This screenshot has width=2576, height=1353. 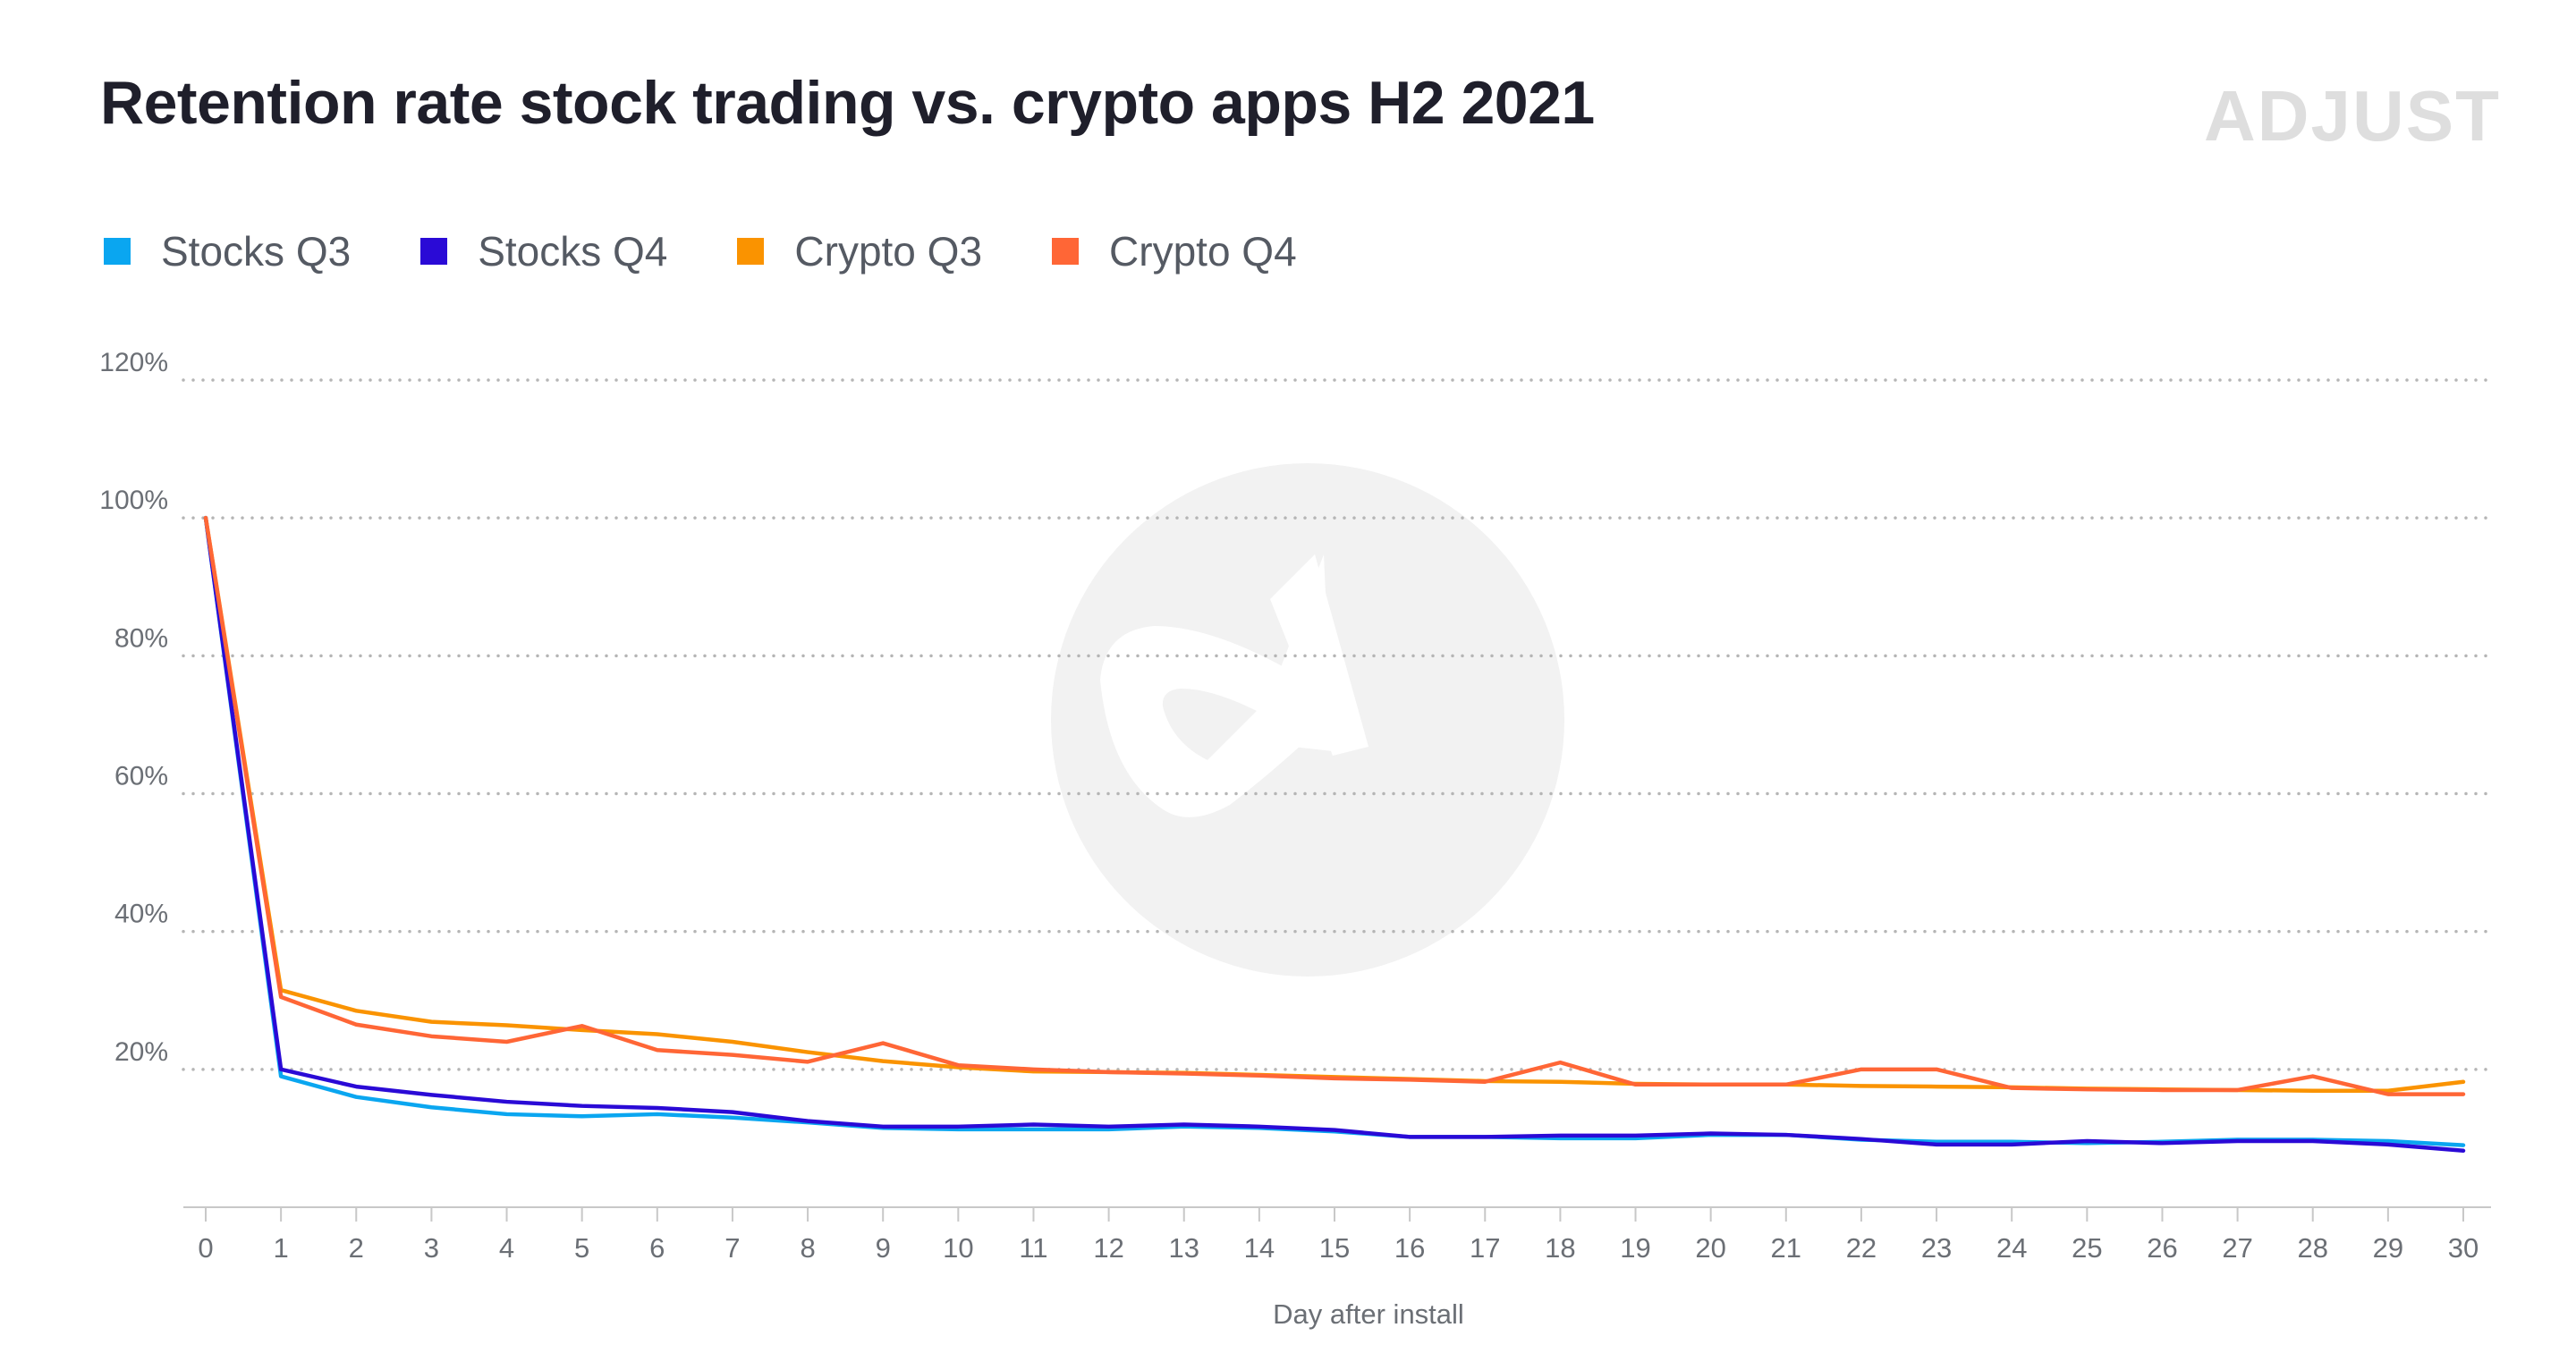 What do you see at coordinates (1368, 1314) in the screenshot?
I see `x-axis-label: Day after install` at bounding box center [1368, 1314].